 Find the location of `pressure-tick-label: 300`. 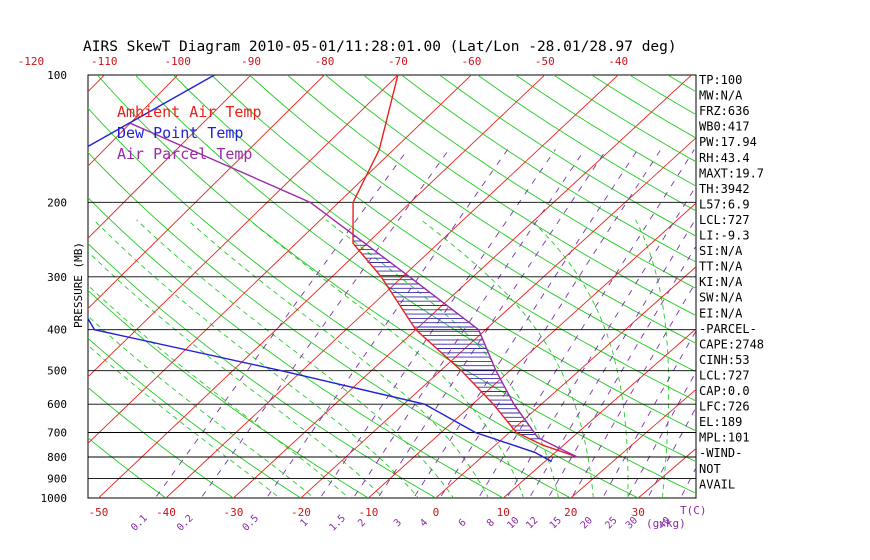

pressure-tick-label: 300 is located at coordinates (57, 277).